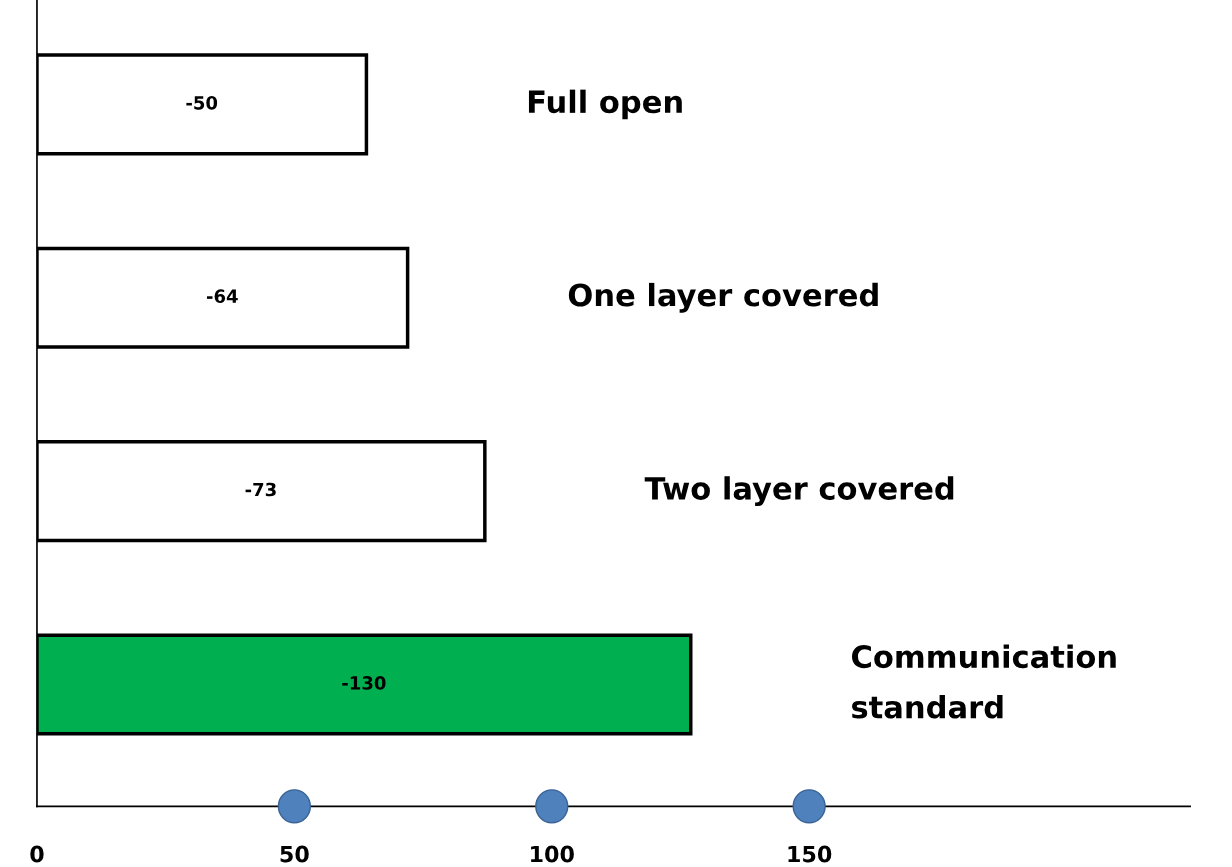 The width and height of the screenshot is (1232, 867). What do you see at coordinates (222, 296) in the screenshot?
I see `annotation: -64` at bounding box center [222, 296].